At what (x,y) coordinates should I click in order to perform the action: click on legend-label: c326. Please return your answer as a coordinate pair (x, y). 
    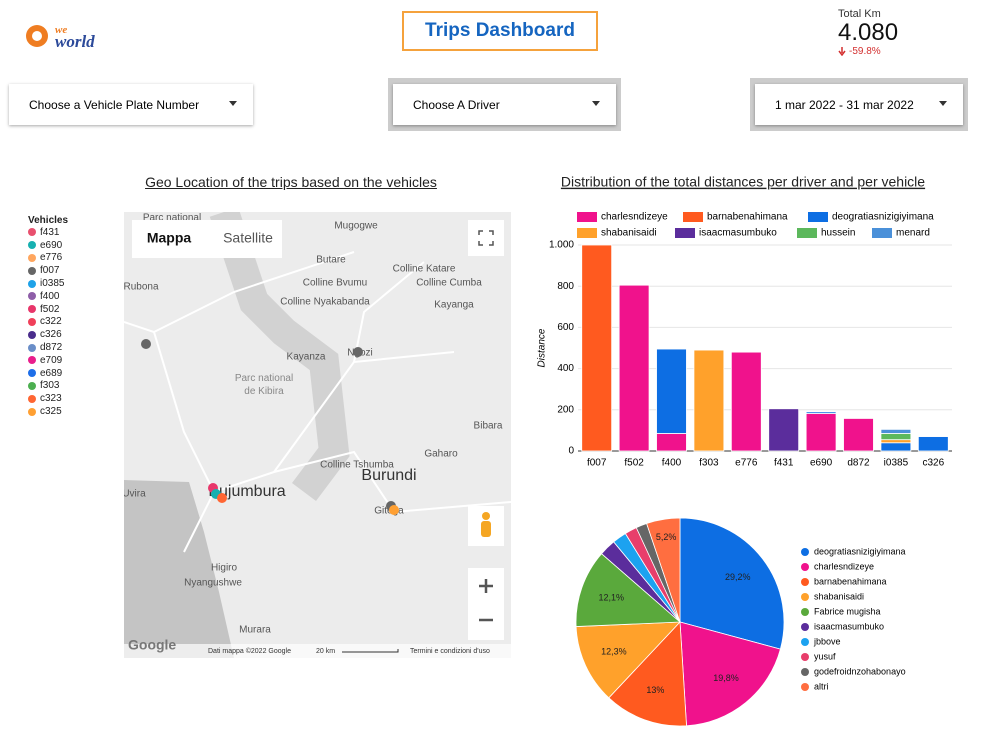
    Looking at the image, I should click on (51, 335).